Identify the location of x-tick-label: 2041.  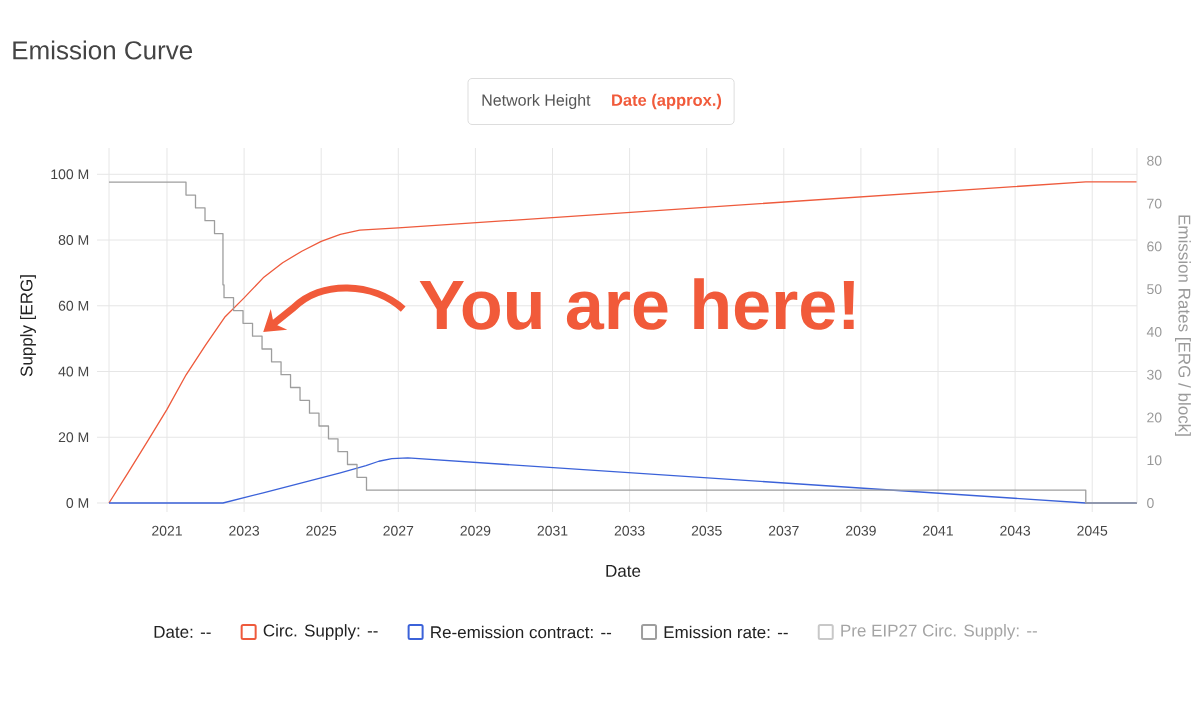
(938, 530).